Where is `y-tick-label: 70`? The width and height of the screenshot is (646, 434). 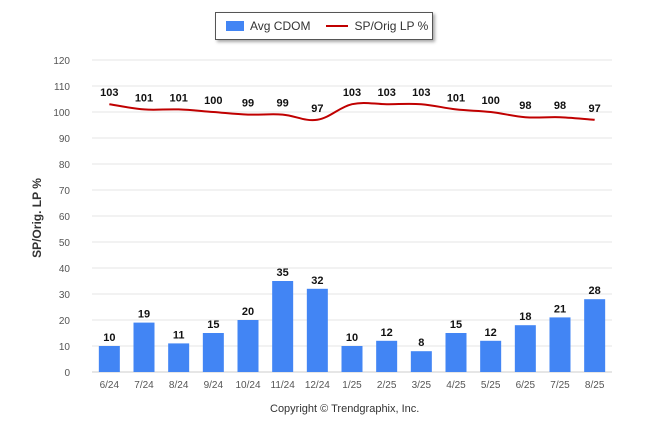 y-tick-label: 70 is located at coordinates (65, 191).